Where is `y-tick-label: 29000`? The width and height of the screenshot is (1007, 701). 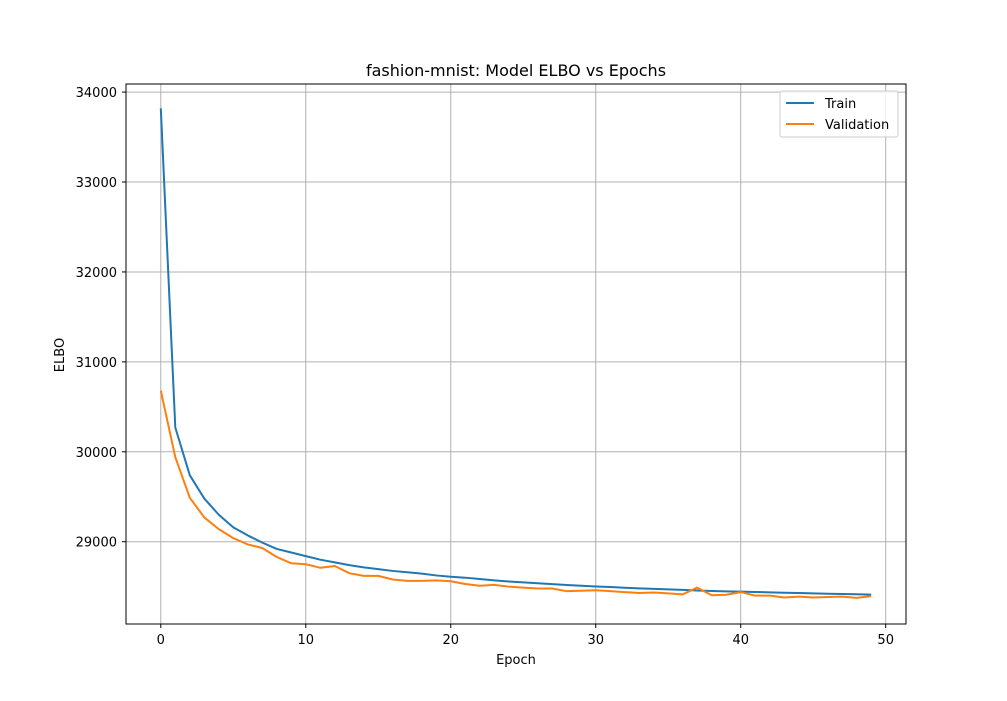 y-tick-label: 29000 is located at coordinates (96, 543).